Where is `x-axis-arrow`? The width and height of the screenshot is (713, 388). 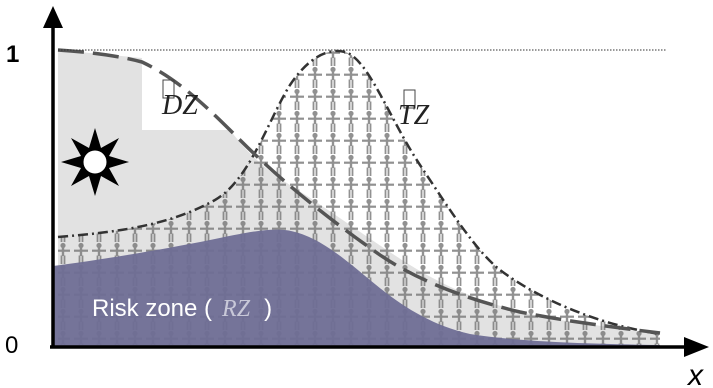 x-axis-arrow is located at coordinates (696, 347).